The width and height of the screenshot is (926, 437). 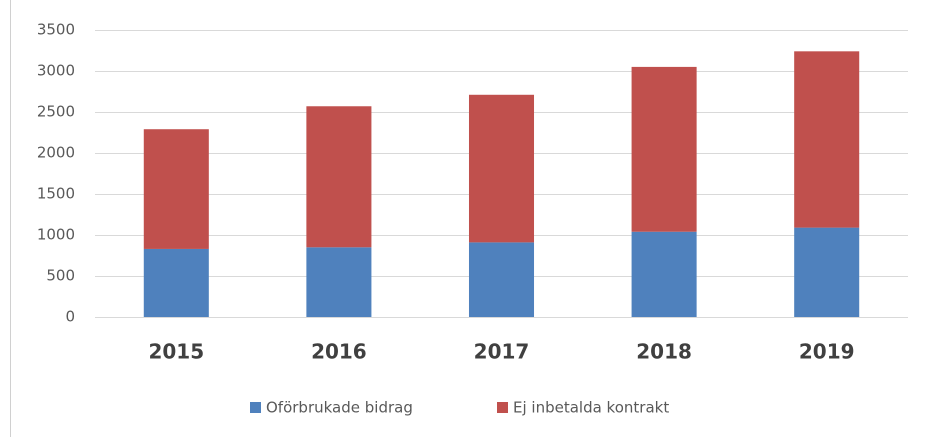 I want to click on y-tick-label: 1000, so click(x=56, y=235).